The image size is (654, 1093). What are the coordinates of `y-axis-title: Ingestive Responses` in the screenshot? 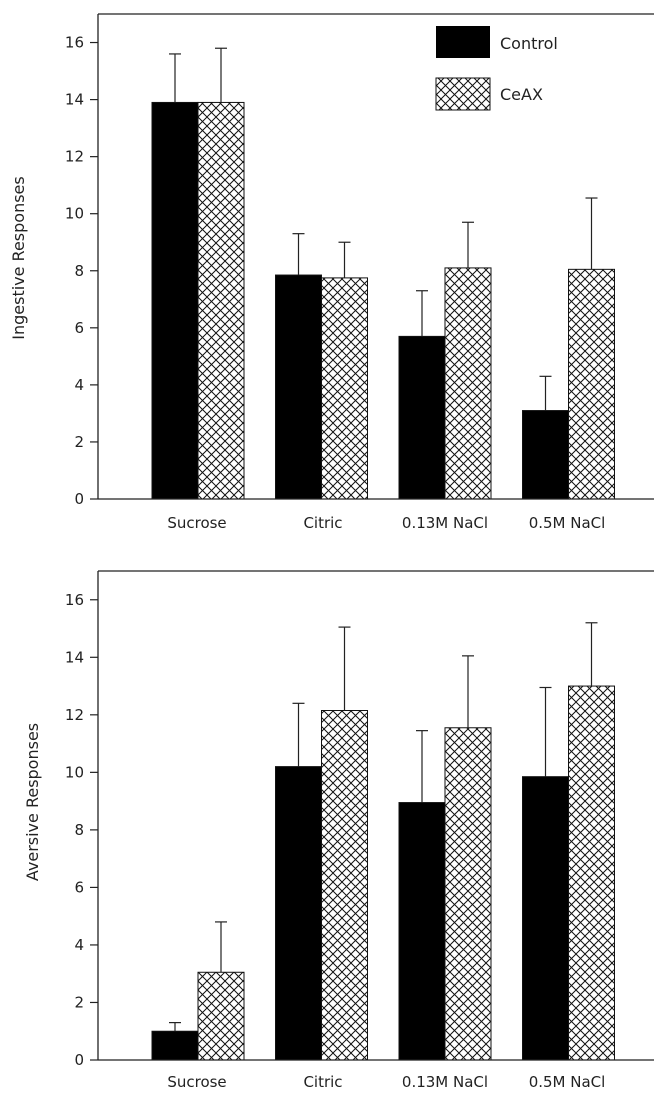 It's located at (18, 258).